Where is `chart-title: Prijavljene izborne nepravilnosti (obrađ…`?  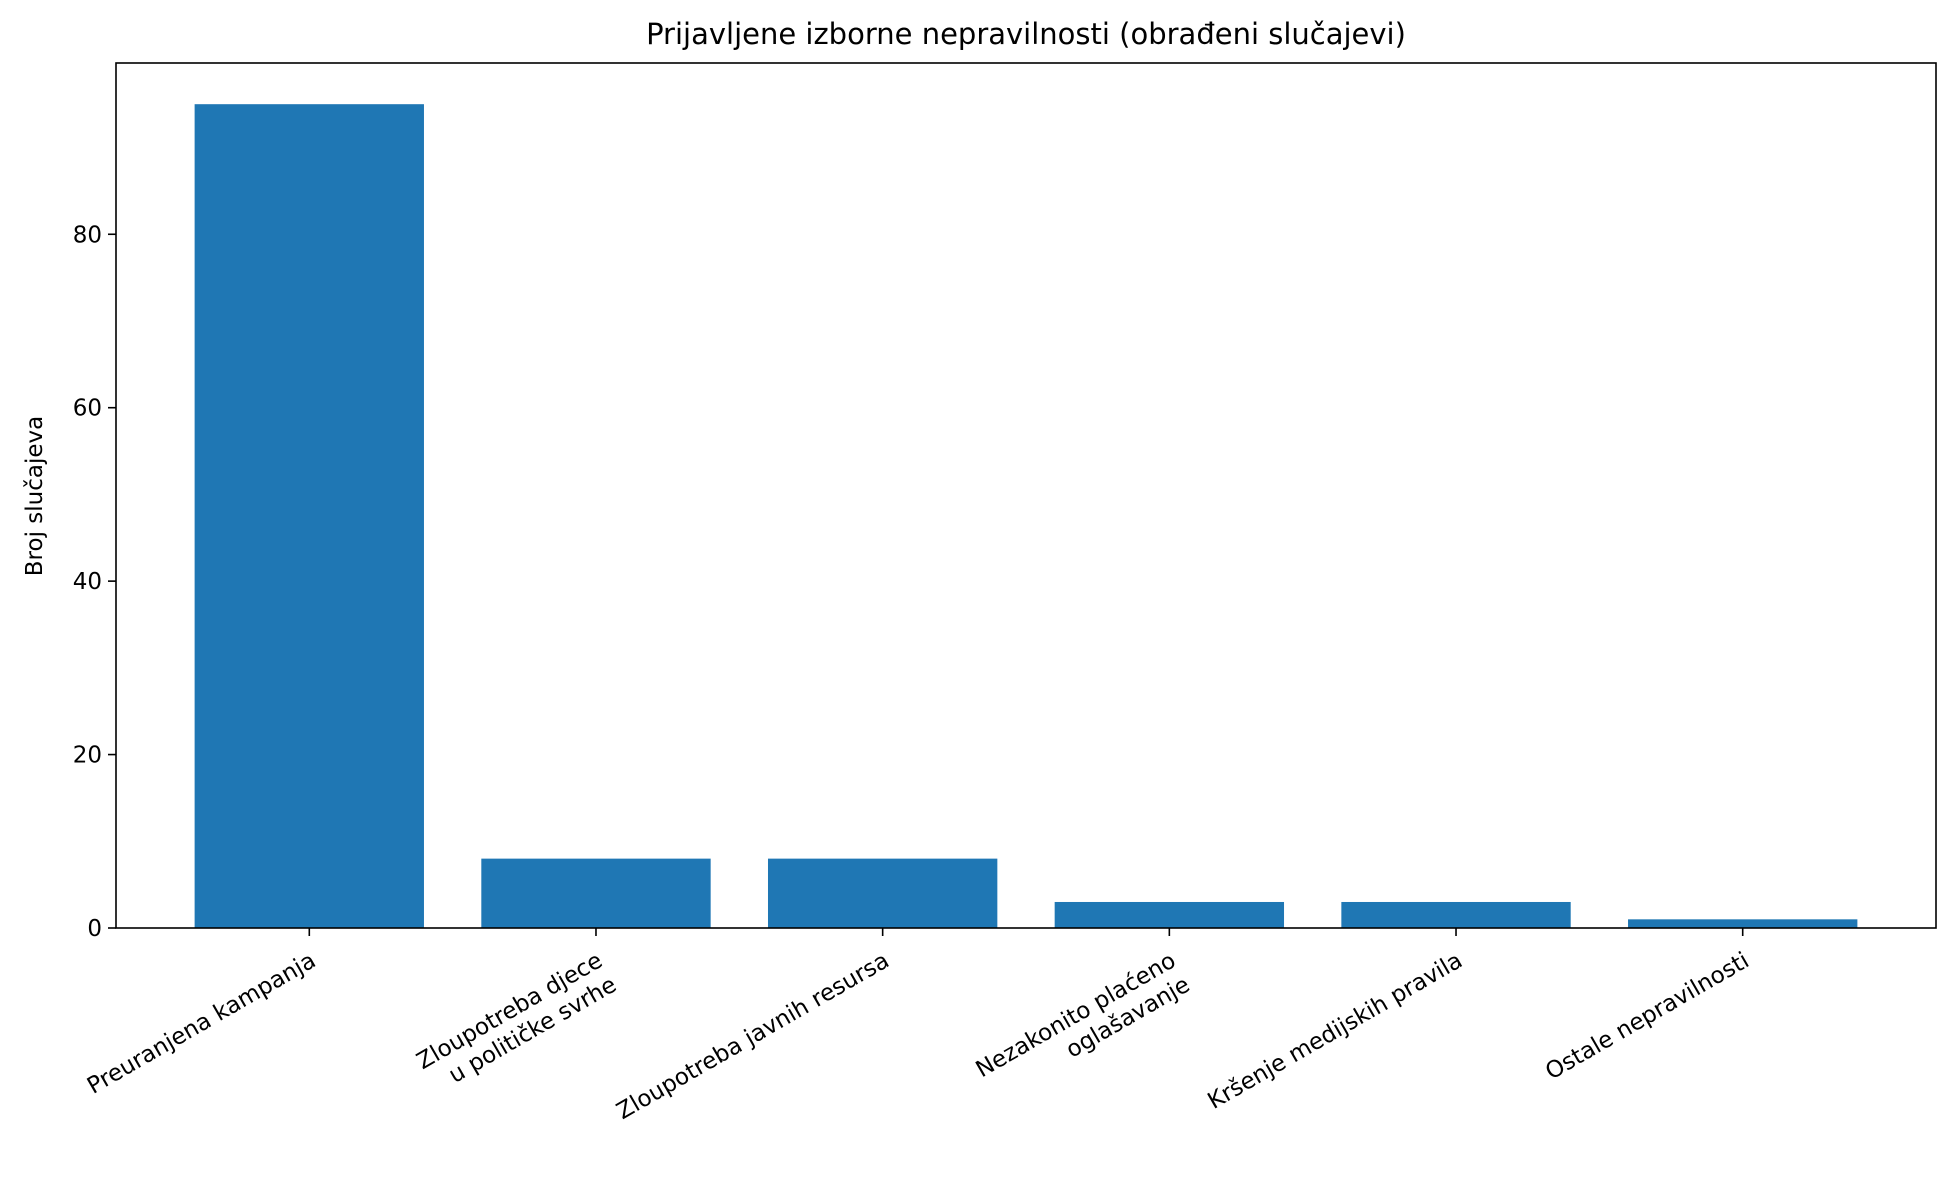 chart-title: Prijavljene izborne nepravilnosti (obrađ… is located at coordinates (1026, 34).